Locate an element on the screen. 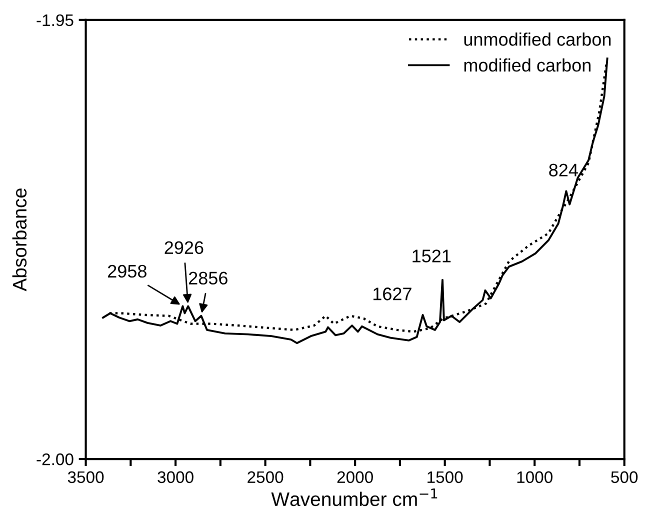 Image resolution: width=645 pixels, height=524 pixels. annotation: 2856 is located at coordinates (208, 278).